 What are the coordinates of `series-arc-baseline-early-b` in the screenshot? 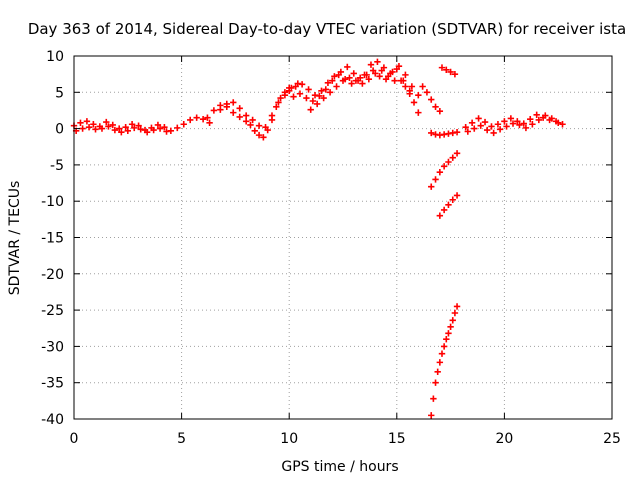 It's located at (121, 129).